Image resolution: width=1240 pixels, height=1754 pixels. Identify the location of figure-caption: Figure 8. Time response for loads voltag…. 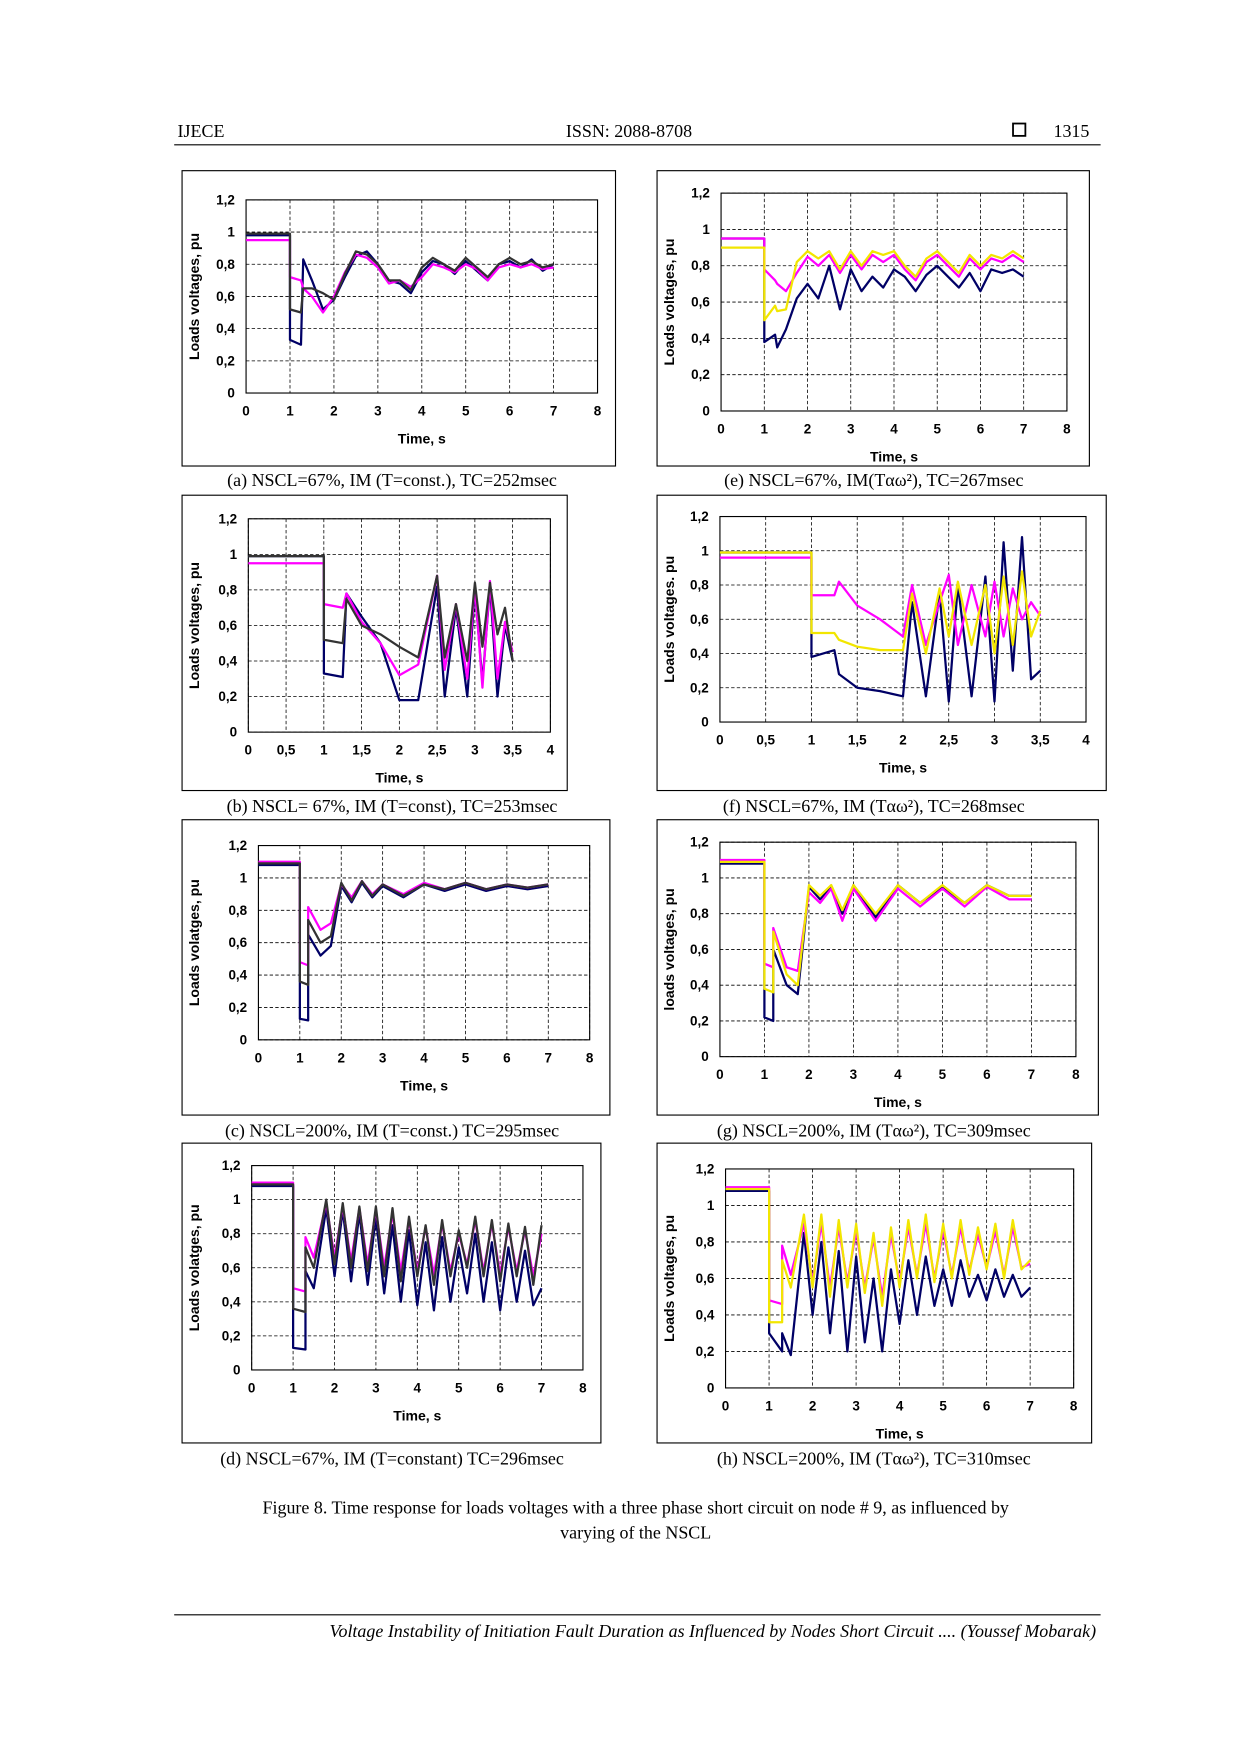
(636, 1508).